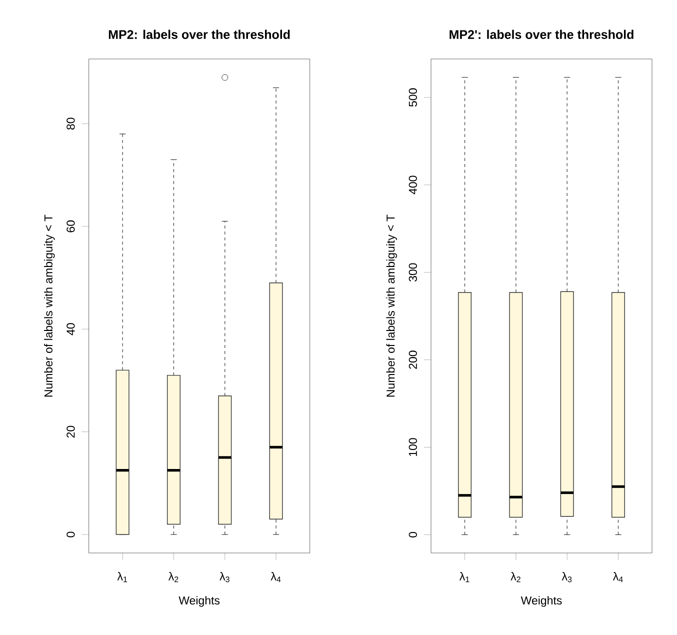 This screenshot has height=635, width=677. What do you see at coordinates (70, 226) in the screenshot?
I see `y-tick-label: 60` at bounding box center [70, 226].